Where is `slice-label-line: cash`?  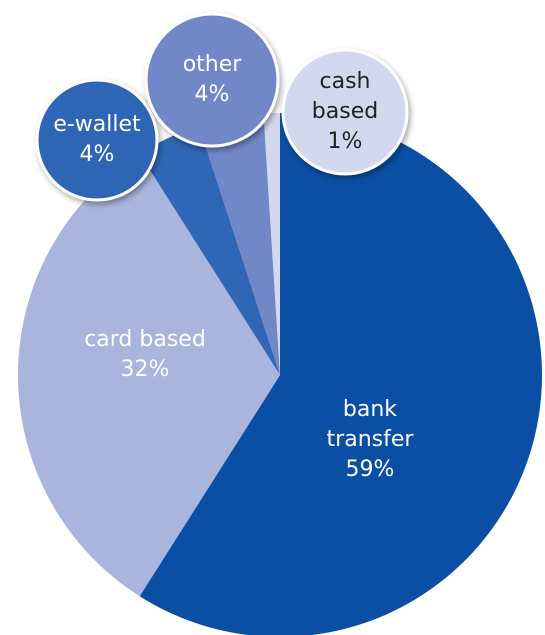 slice-label-line: cash is located at coordinates (345, 81).